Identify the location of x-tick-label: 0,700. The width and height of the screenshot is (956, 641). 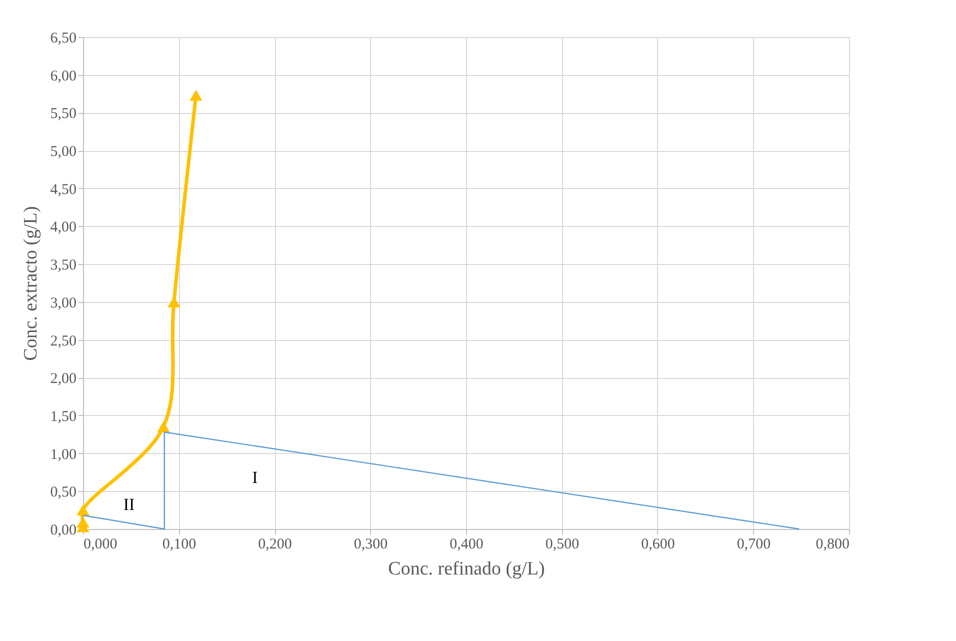
(753, 544).